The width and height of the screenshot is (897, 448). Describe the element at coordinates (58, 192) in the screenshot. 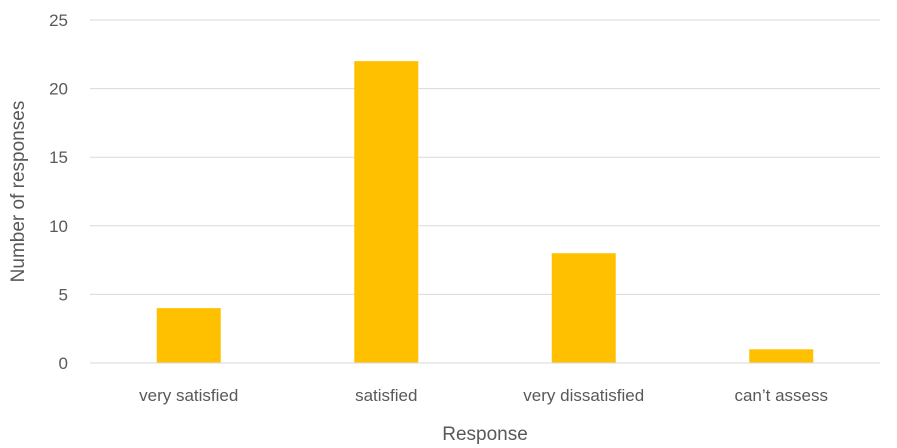

I see `y-axis-ticks: 0 5 10 15 20 25` at that location.